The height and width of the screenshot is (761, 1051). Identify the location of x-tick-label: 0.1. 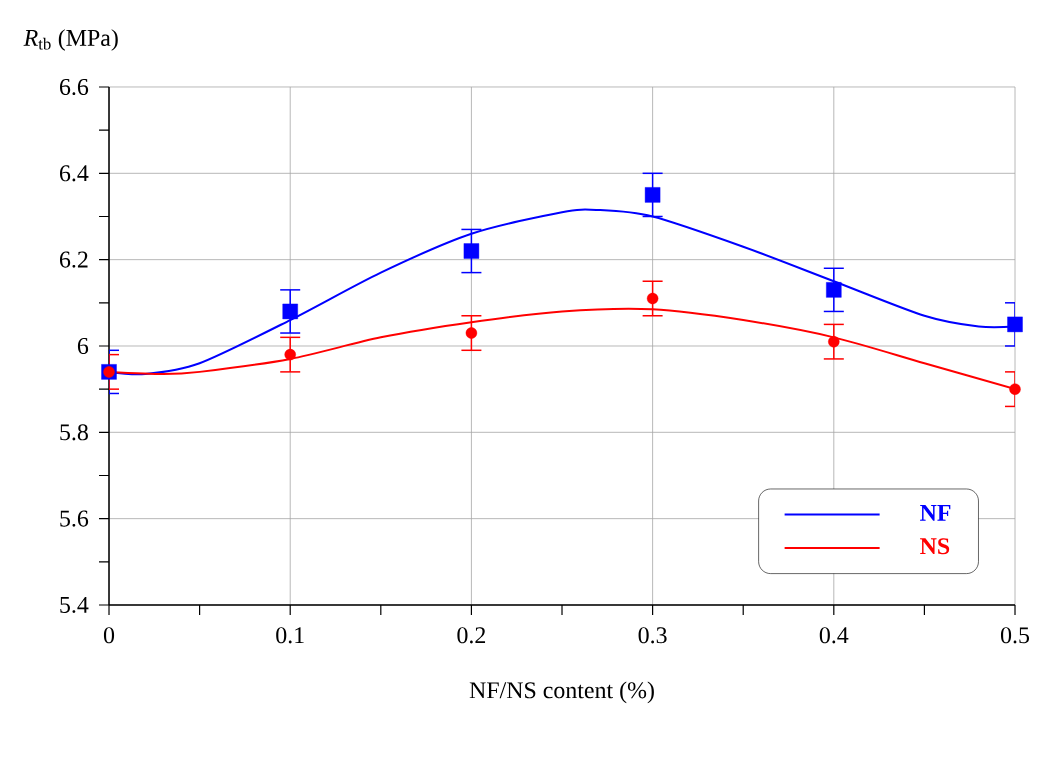
(290, 635).